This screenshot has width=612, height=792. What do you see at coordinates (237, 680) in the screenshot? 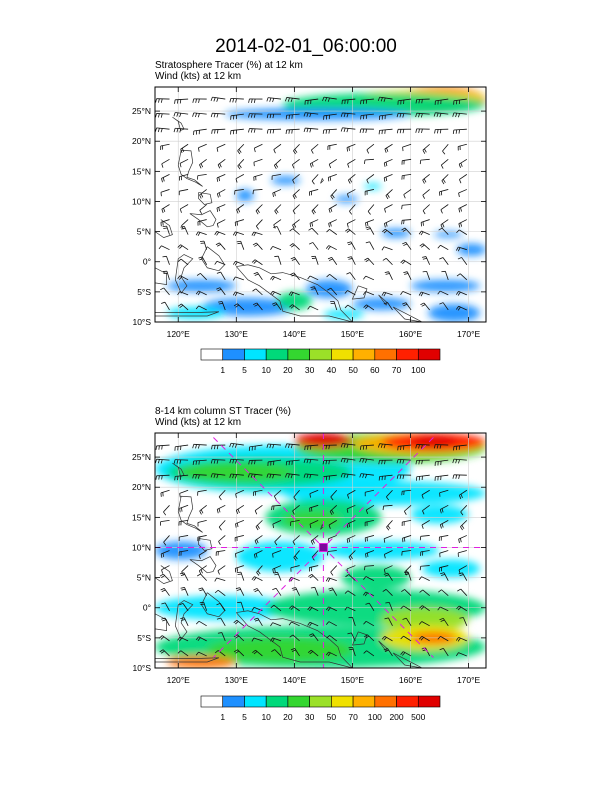
I see `x-tick-label: 130°E` at bounding box center [237, 680].